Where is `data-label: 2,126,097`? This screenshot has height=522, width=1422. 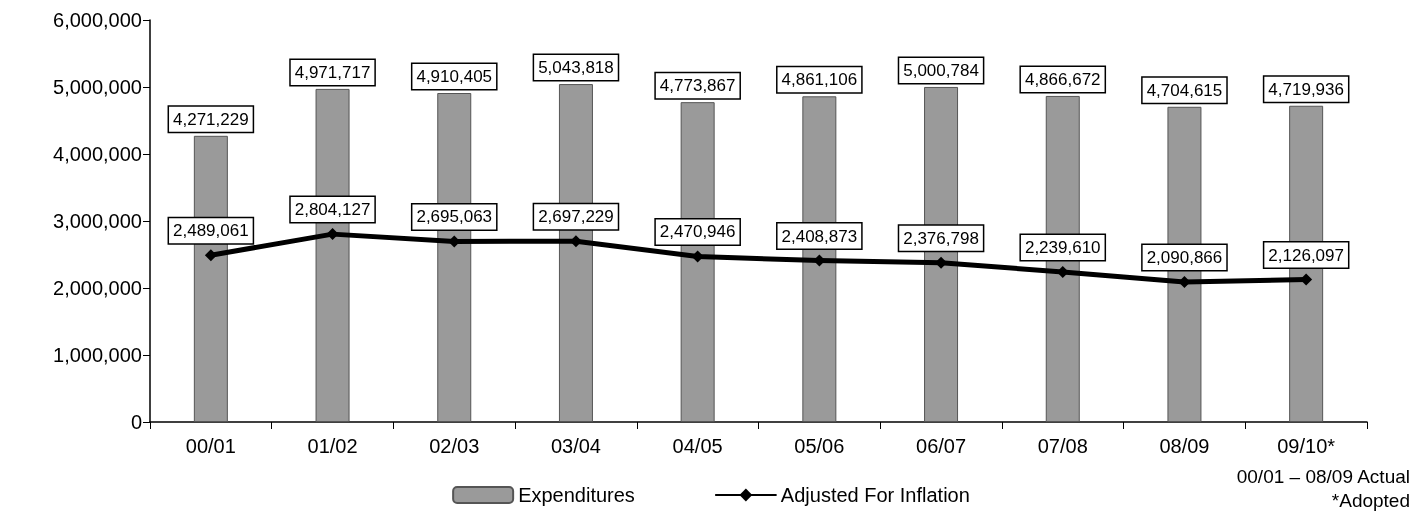
data-label: 2,126,097 is located at coordinates (1306, 255).